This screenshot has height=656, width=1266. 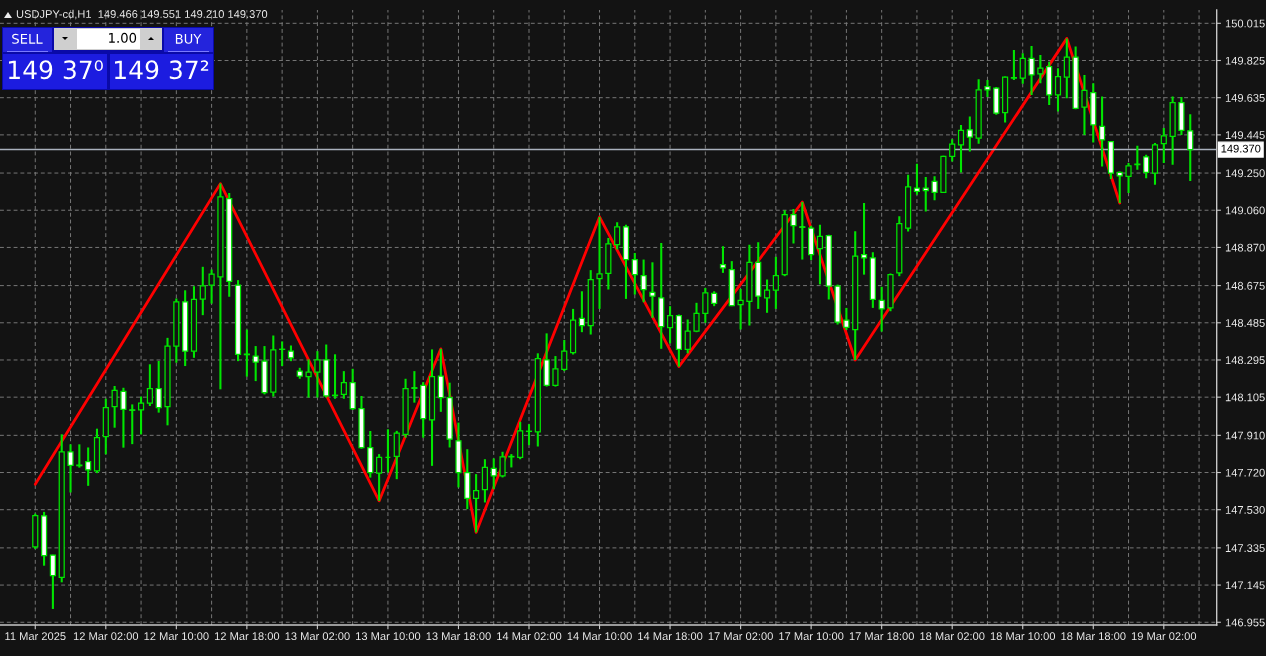 What do you see at coordinates (1245, 285) in the screenshot?
I see `y-tick-label: 148.675` at bounding box center [1245, 285].